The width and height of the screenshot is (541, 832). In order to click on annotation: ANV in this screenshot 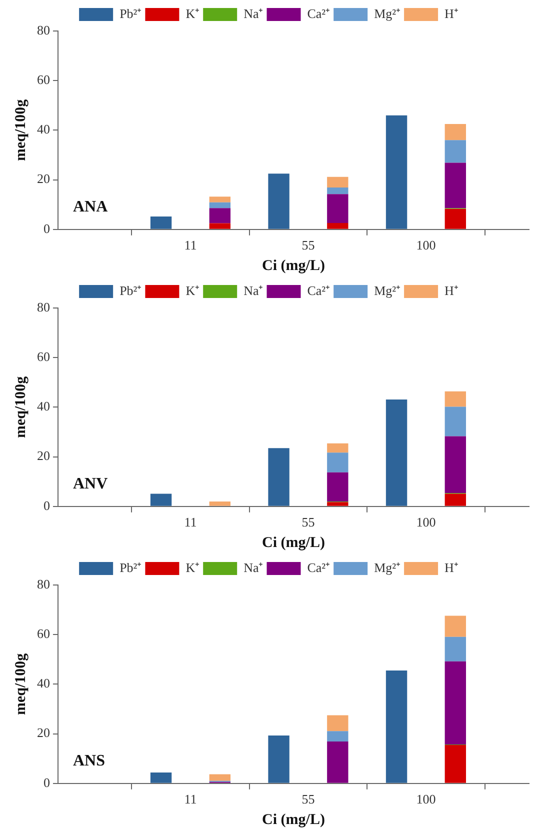, I will do `click(90, 483)`.